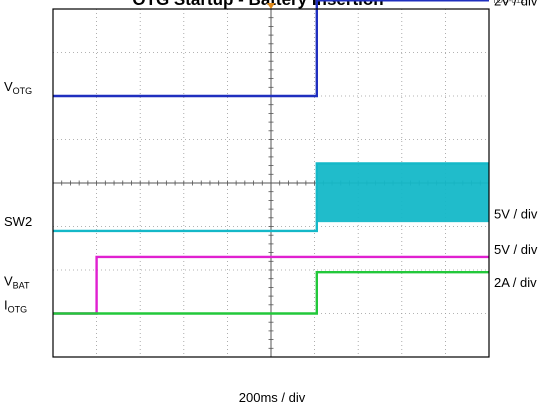  I want to click on trace-sw2-switching, so click(402, 193).